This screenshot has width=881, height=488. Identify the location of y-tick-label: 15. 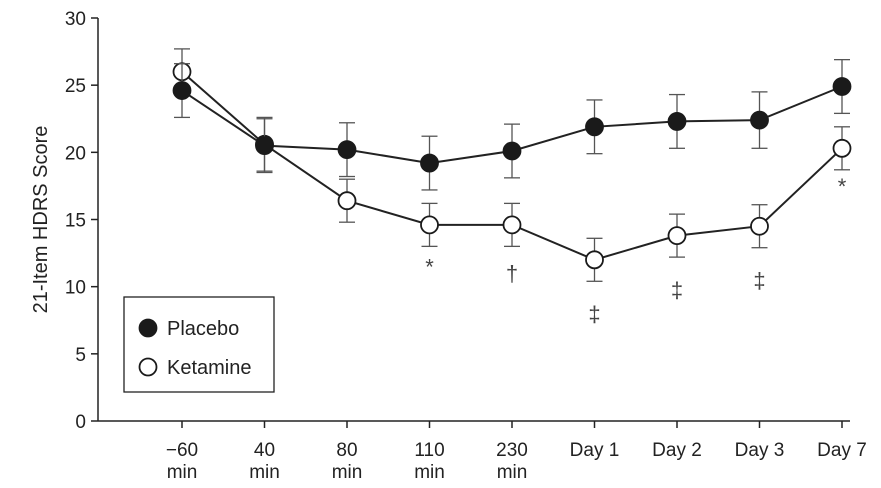
(75, 221).